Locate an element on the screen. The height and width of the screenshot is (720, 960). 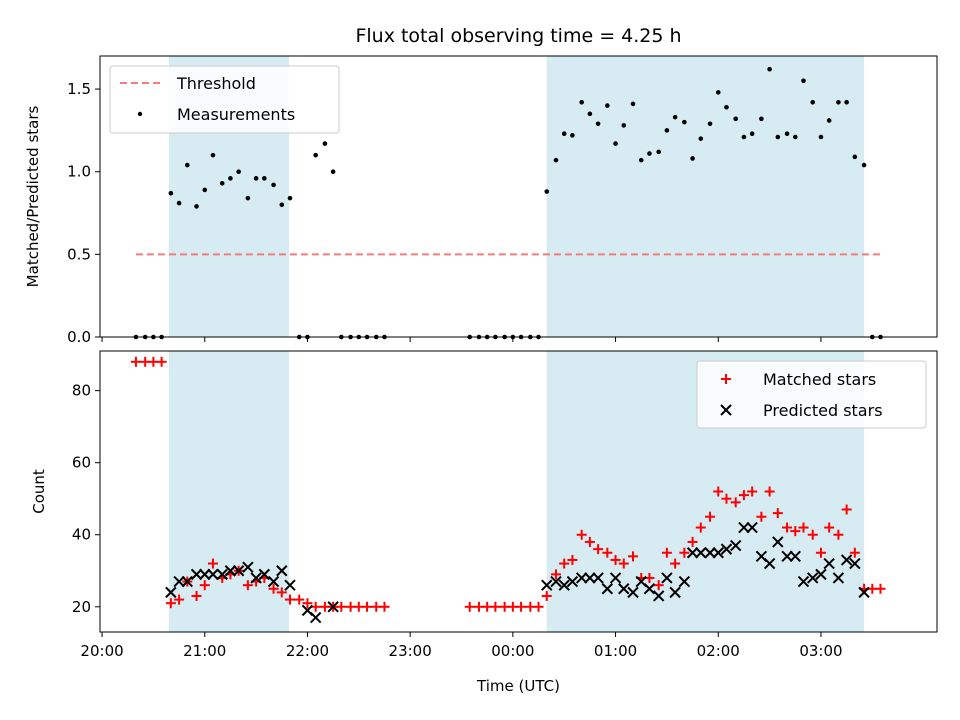
x-tick-label: 00:00 is located at coordinates (512, 651).